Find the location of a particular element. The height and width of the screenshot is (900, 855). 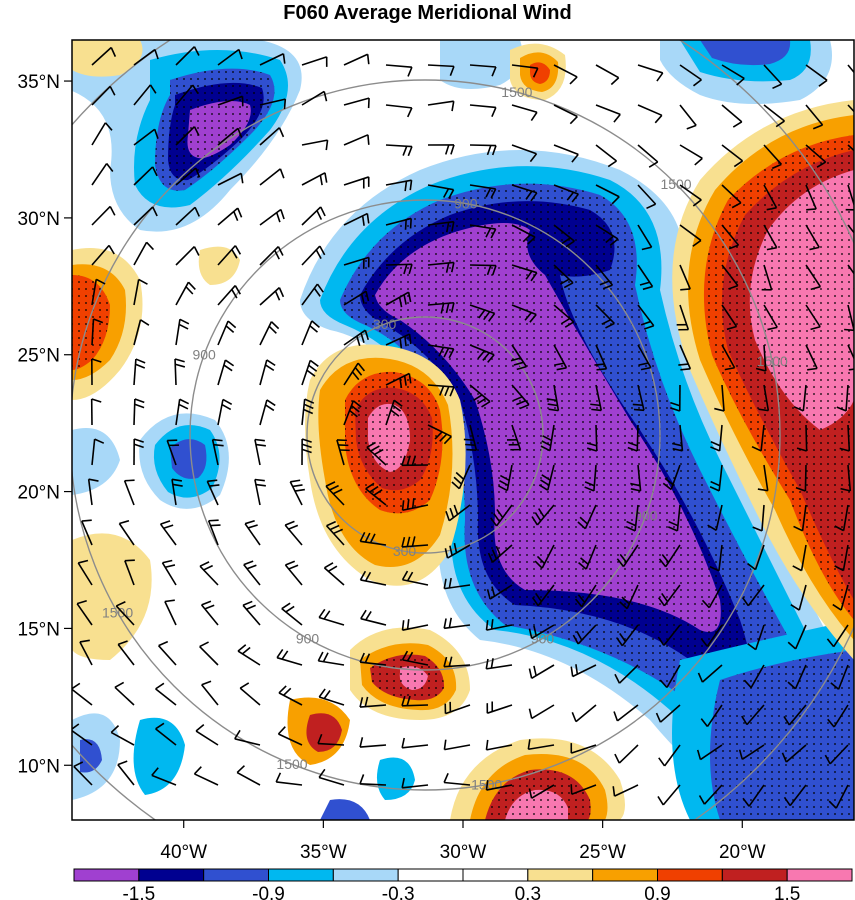

y-tick-label: 20°N is located at coordinates (39, 493).